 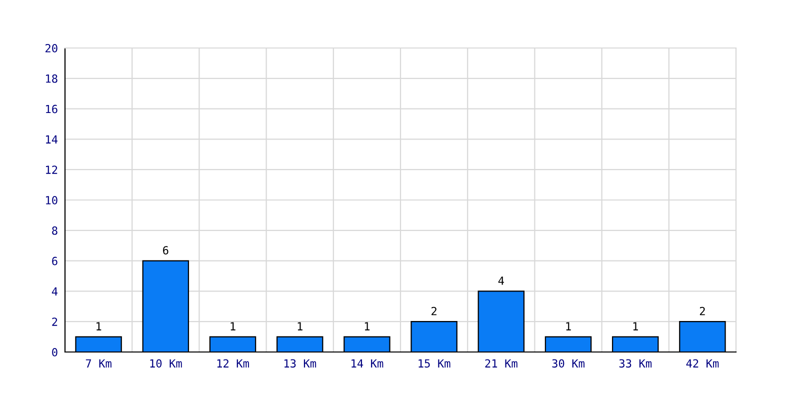 What do you see at coordinates (52, 170) in the screenshot?
I see `y-tick-label: 12` at bounding box center [52, 170].